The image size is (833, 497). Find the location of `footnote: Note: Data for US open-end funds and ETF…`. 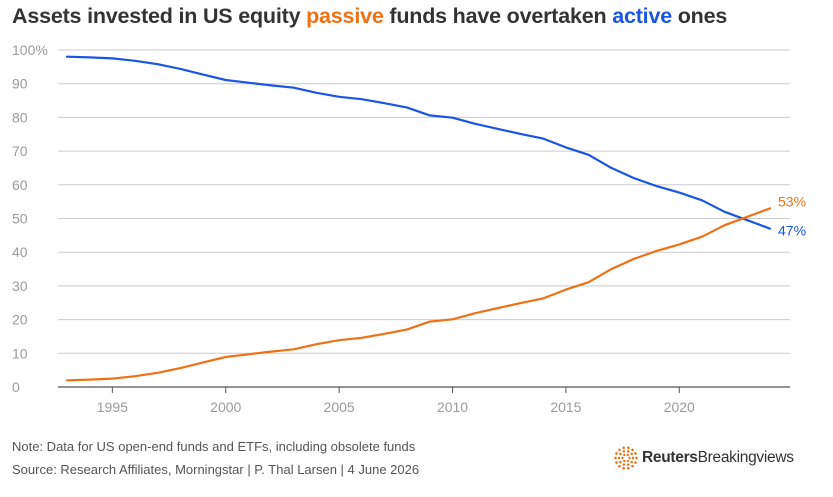

footnote: Note: Data for US open-end funds and ETF… is located at coordinates (214, 446).